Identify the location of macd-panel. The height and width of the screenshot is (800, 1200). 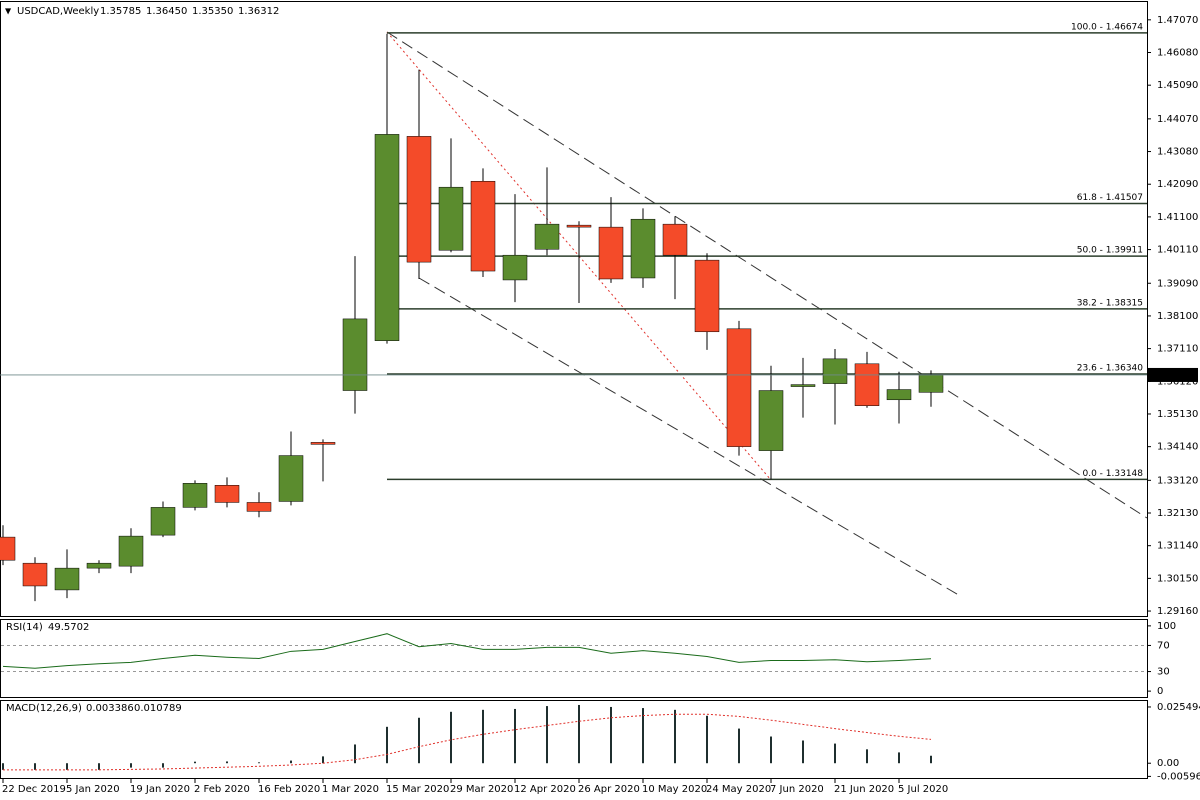
(574, 739).